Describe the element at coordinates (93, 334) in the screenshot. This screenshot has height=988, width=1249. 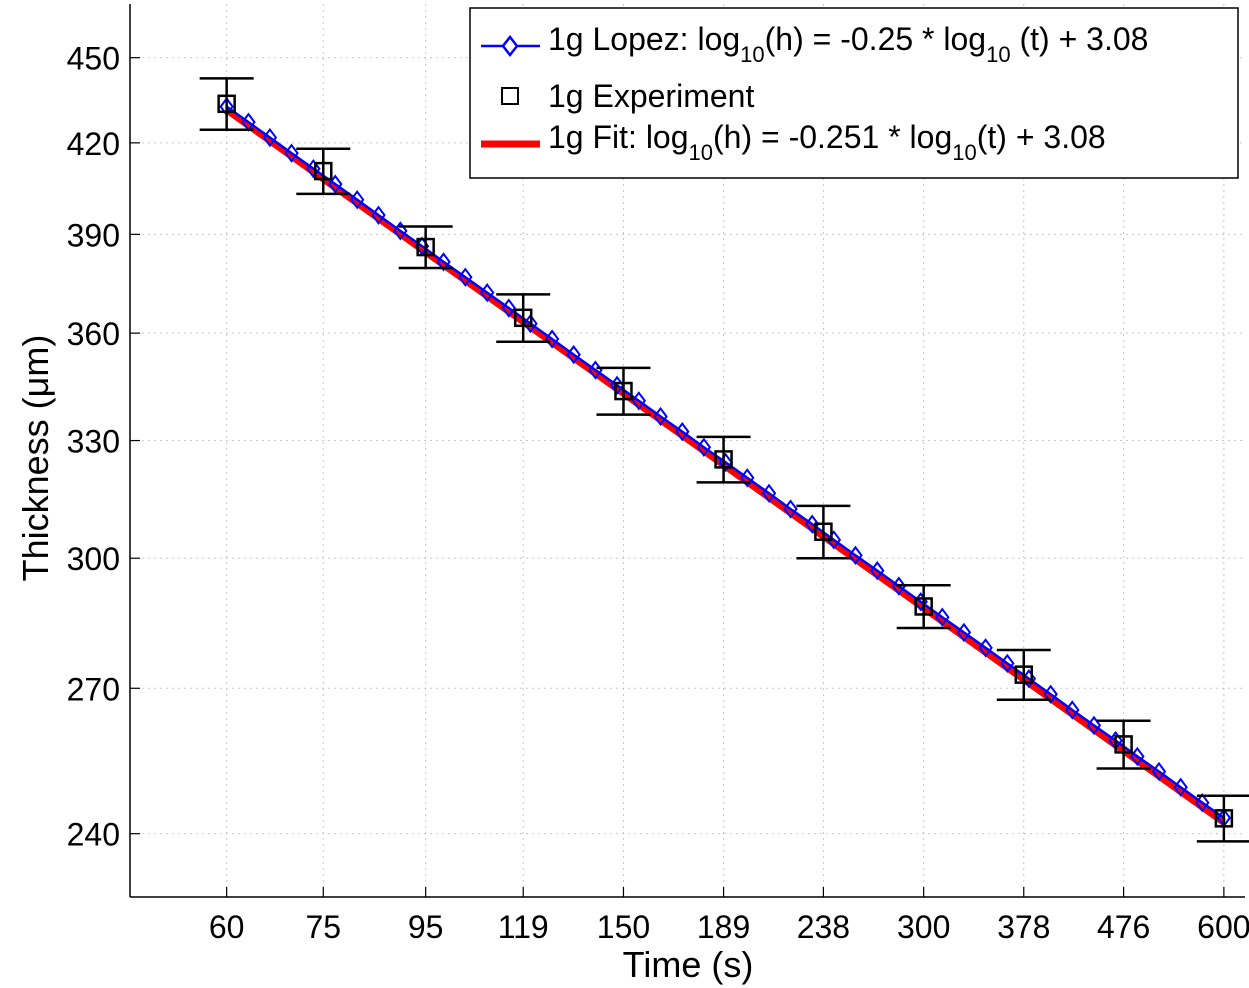
I see `y-tick-label: 360` at that location.